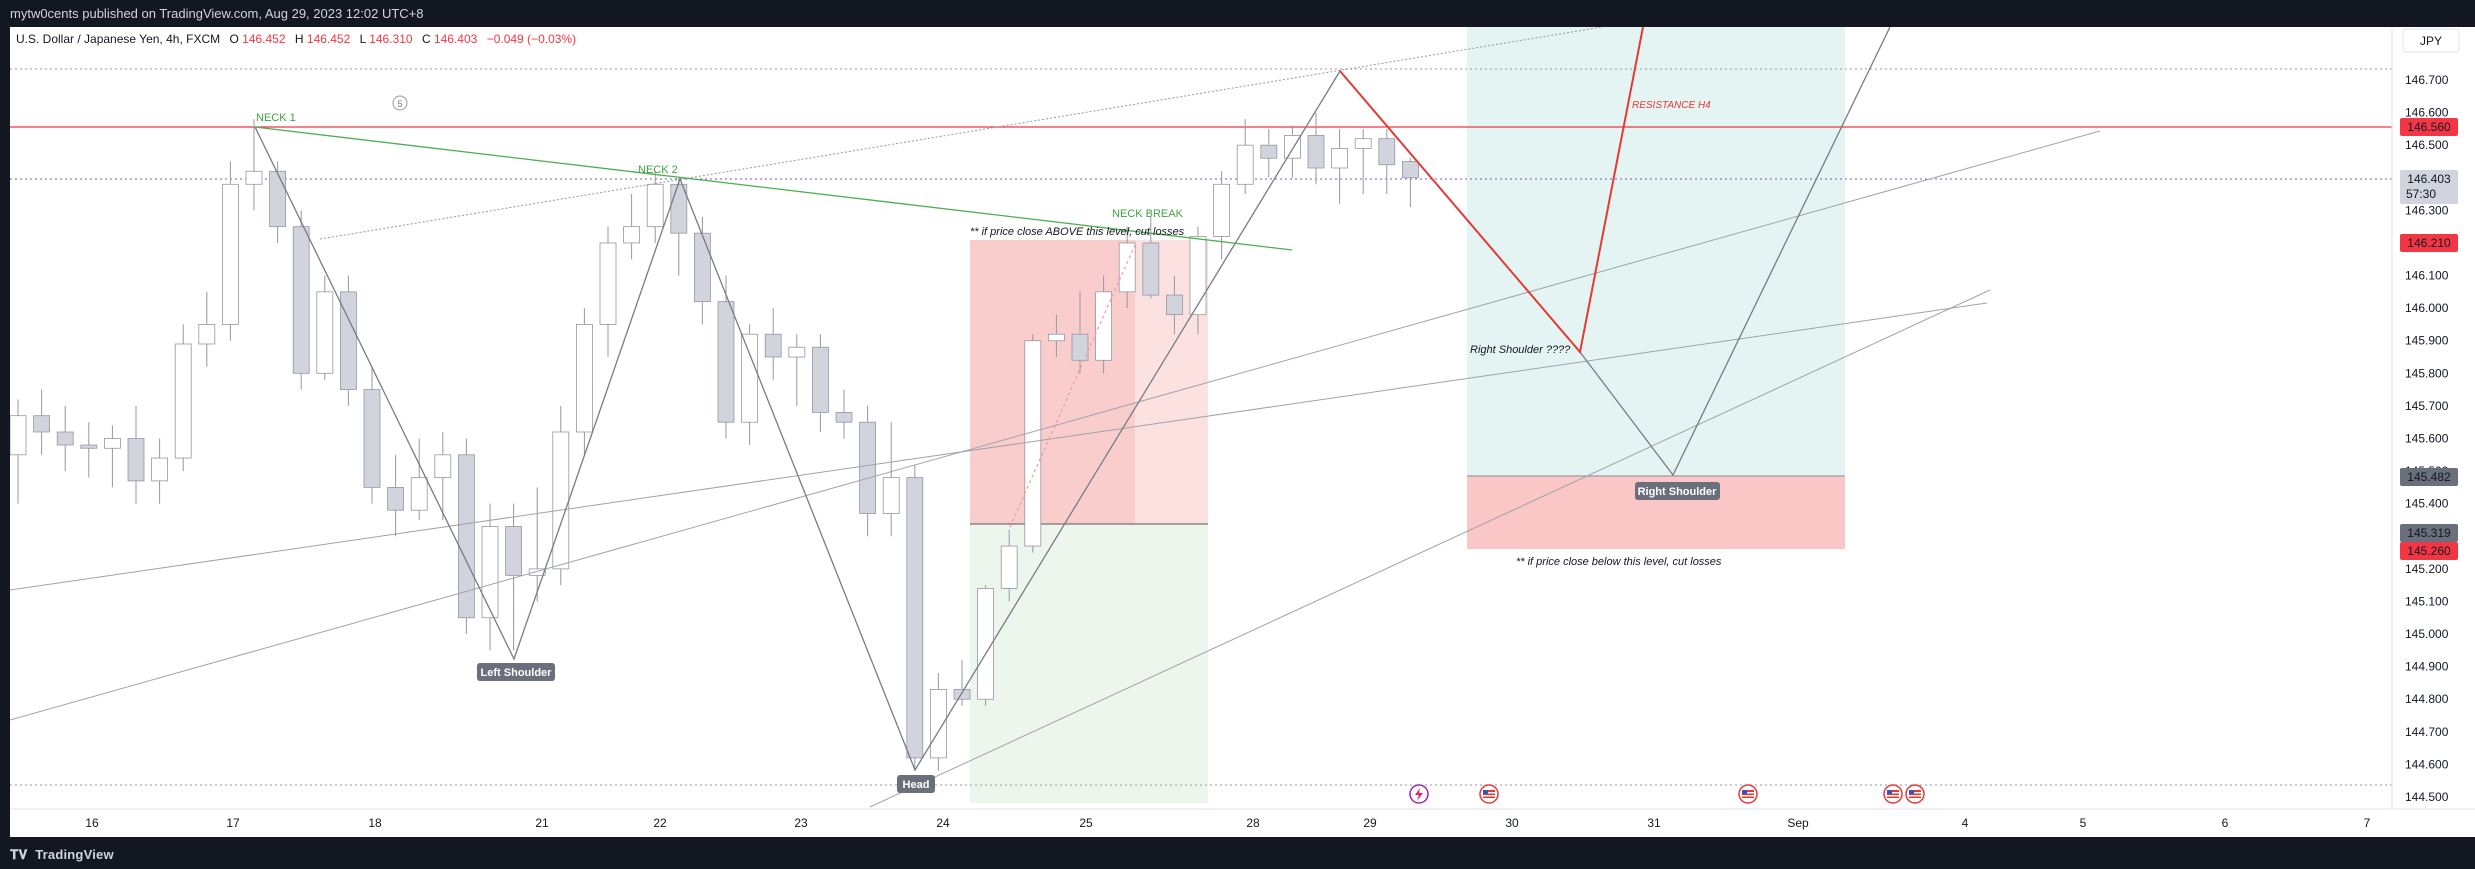 The width and height of the screenshot is (2475, 869). I want to click on time-tick-label: Sep, so click(1798, 823).